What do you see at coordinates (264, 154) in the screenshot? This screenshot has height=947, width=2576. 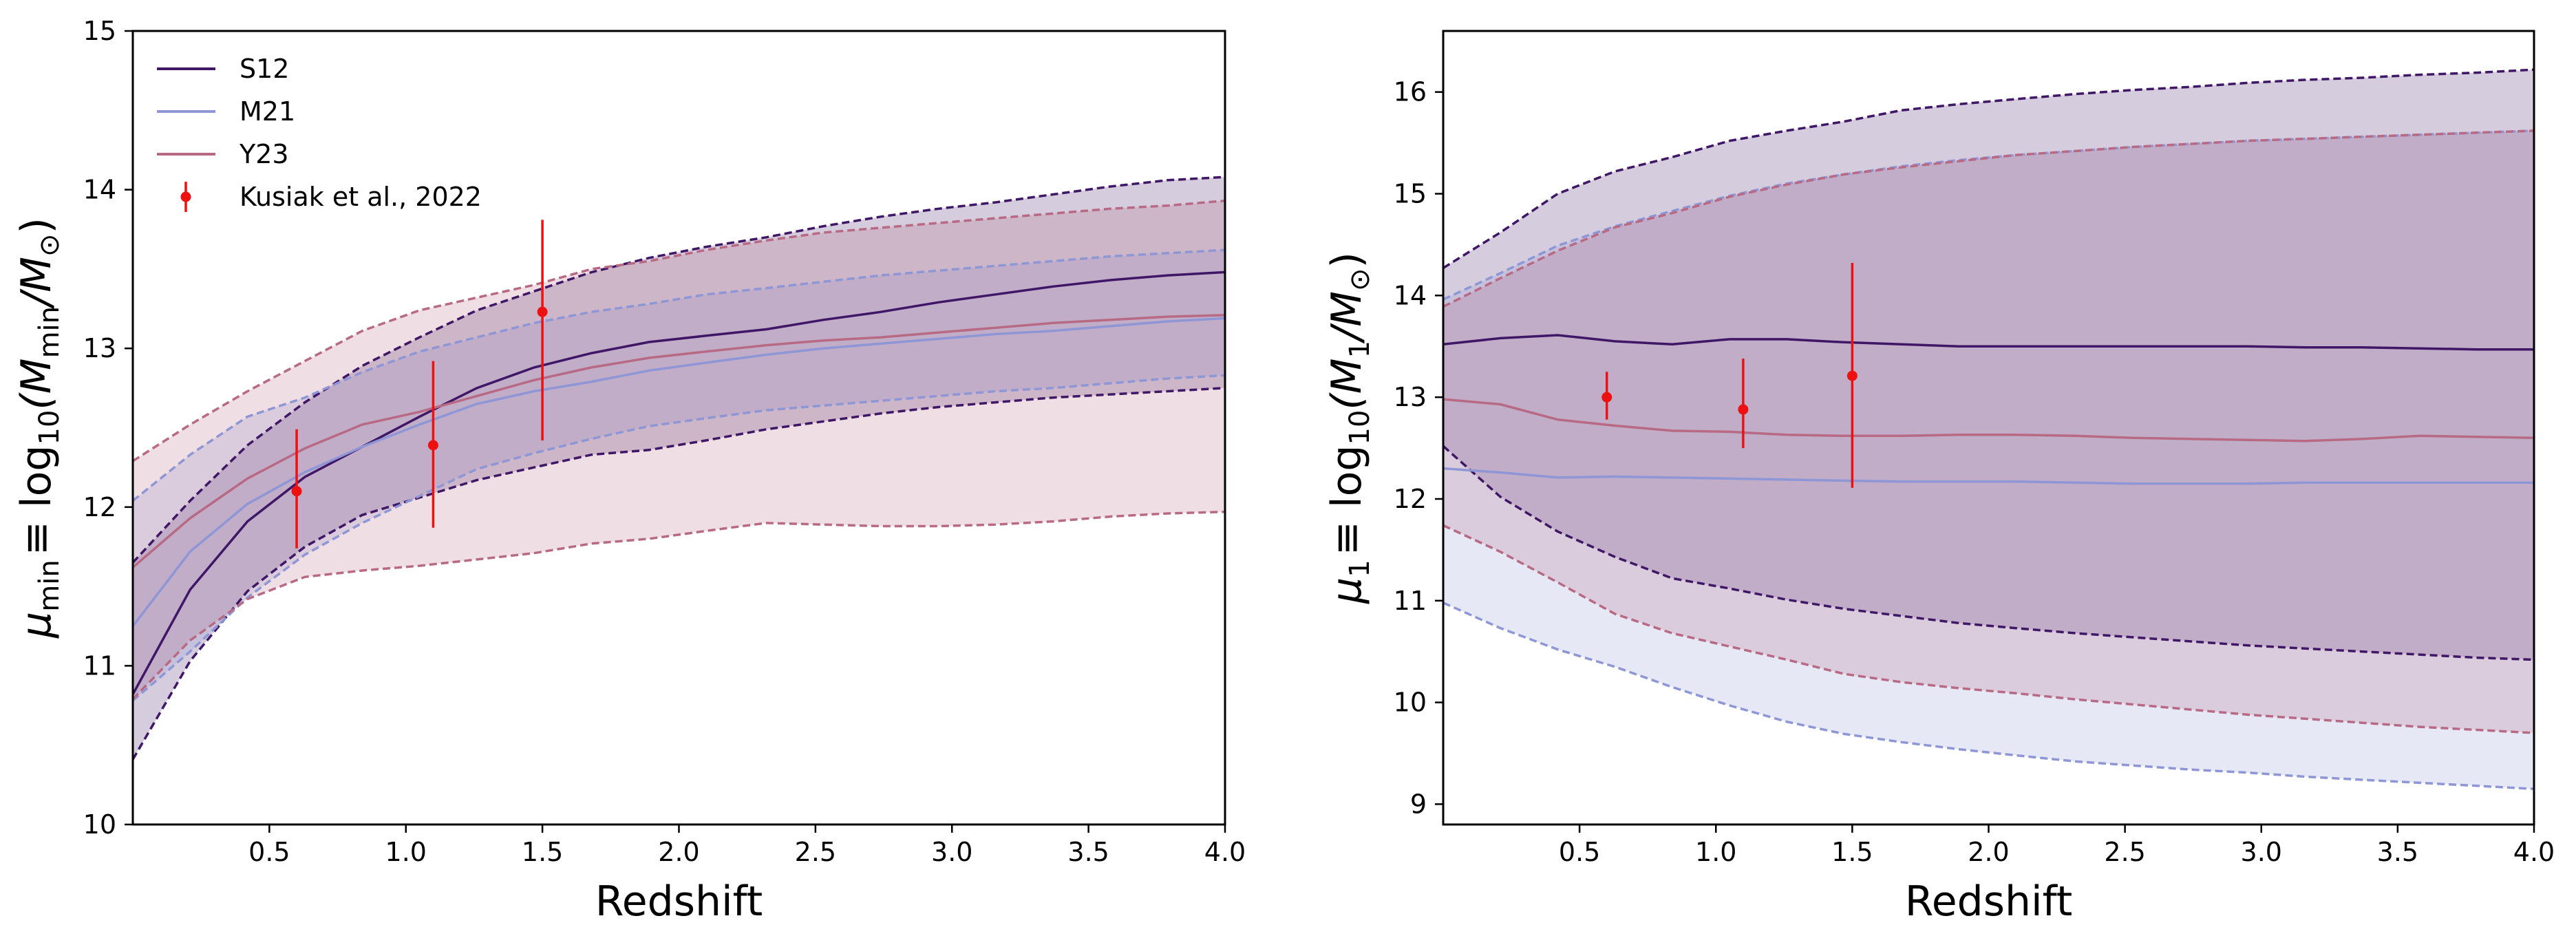 I see `legend-label-y23: Y23` at bounding box center [264, 154].